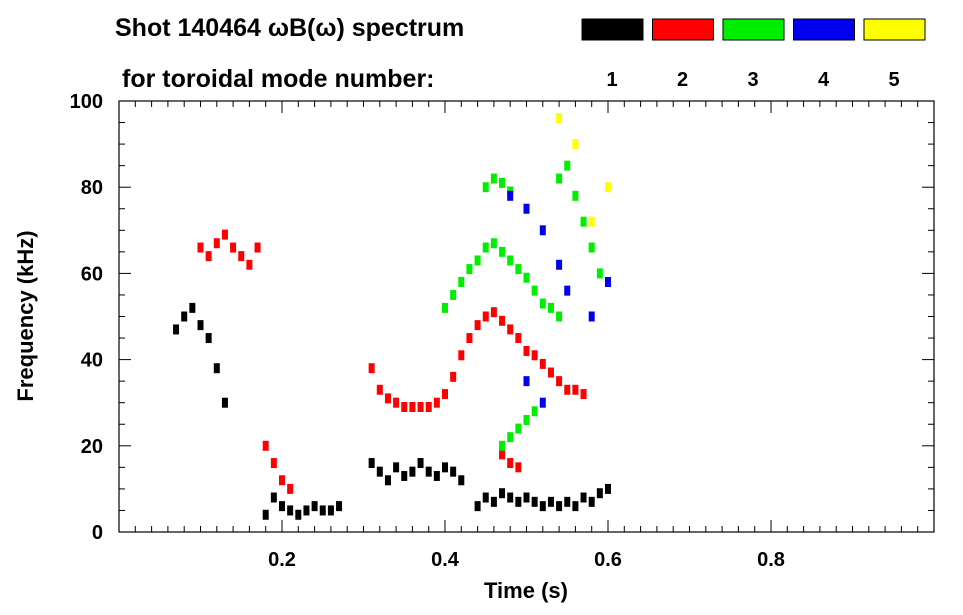 The image size is (963, 615). I want to click on x-tick-label: 0.4, so click(445, 560).